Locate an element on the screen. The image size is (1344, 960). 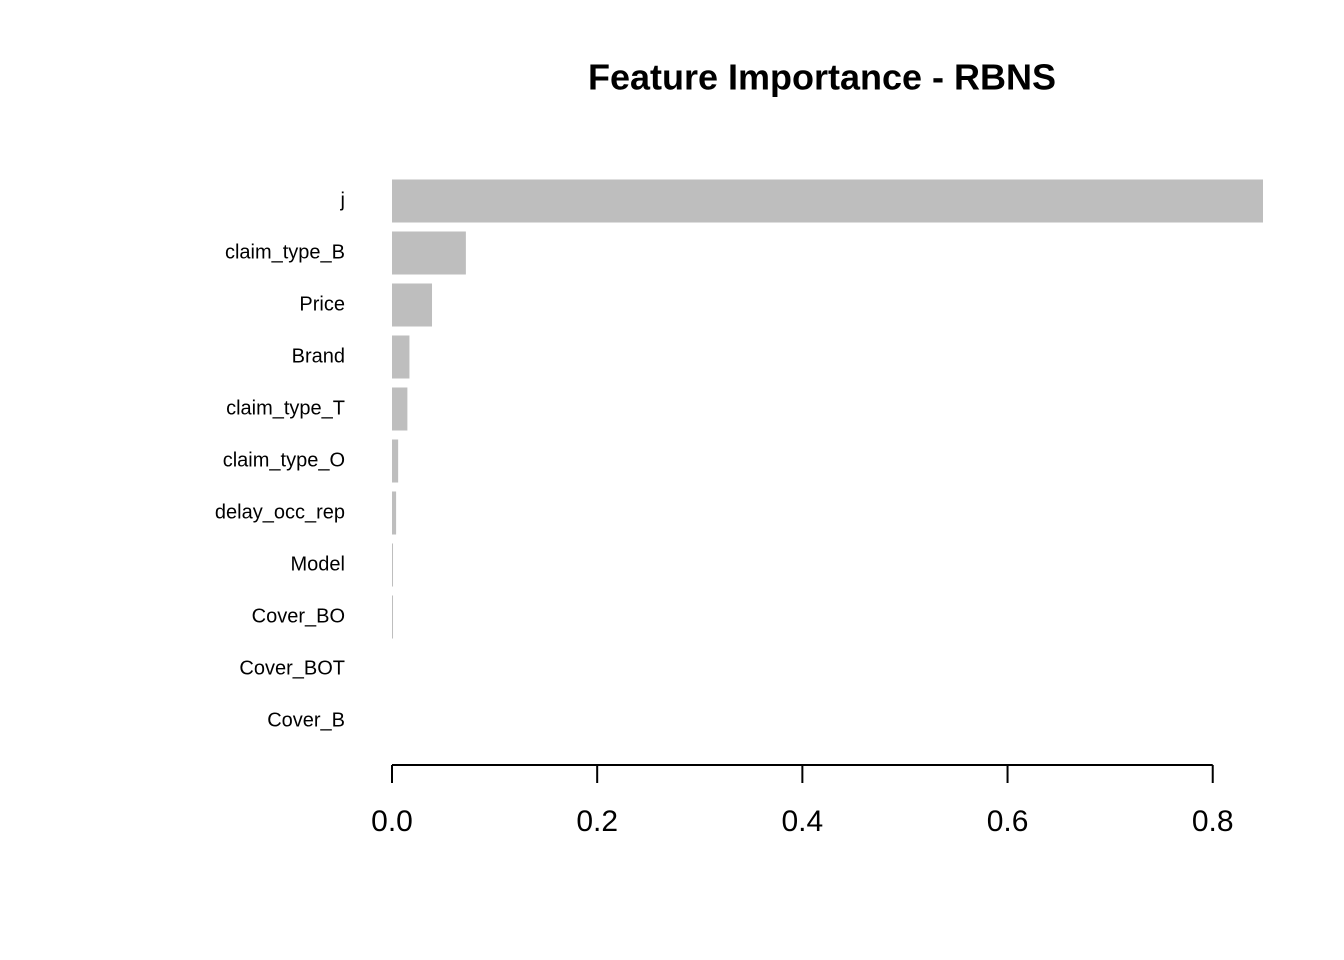
y-tick-label: Price is located at coordinates (322, 304).